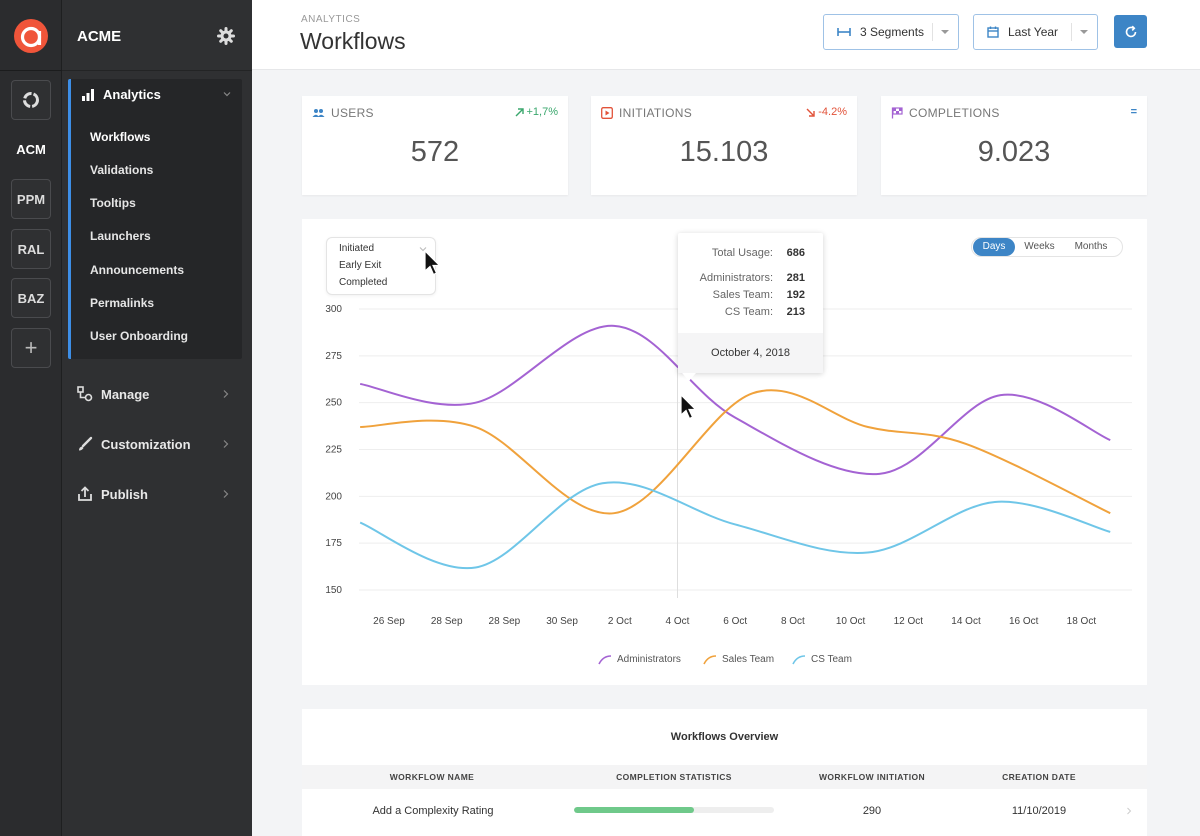 The image size is (1200, 836). What do you see at coordinates (945, 113) in the screenshot?
I see `stat-label-completions: COMPLETIONS` at bounding box center [945, 113].